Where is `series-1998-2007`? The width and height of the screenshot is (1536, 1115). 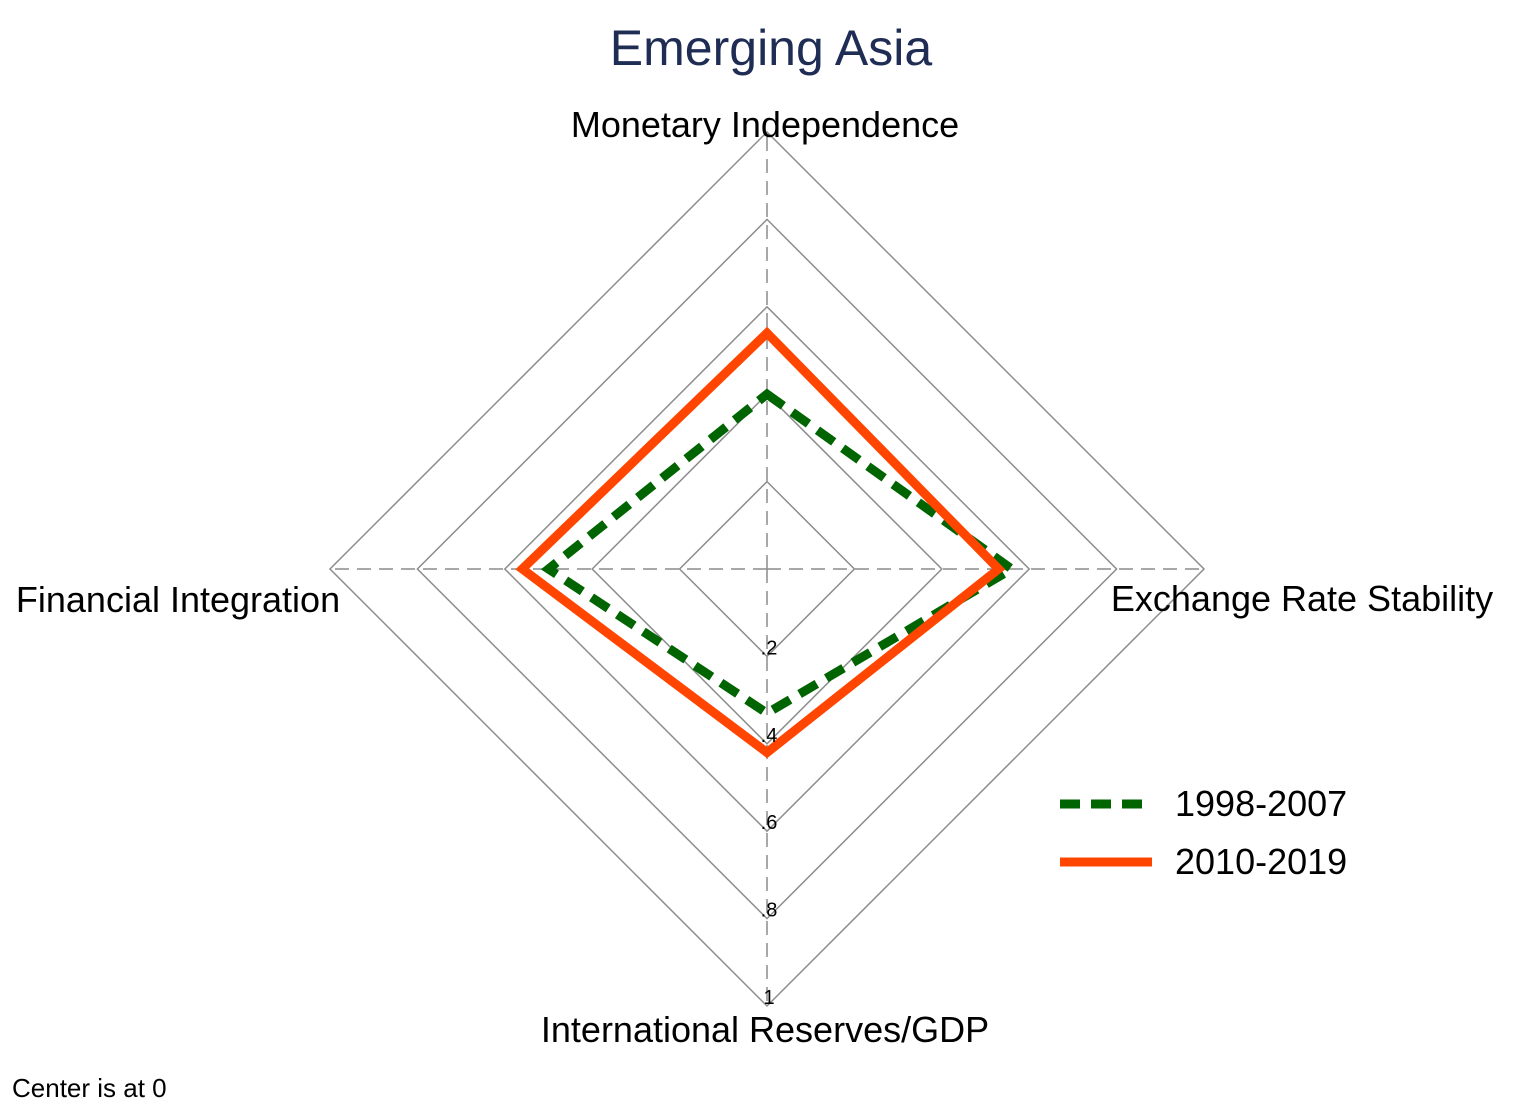
series-1998-2007 is located at coordinates (780, 553).